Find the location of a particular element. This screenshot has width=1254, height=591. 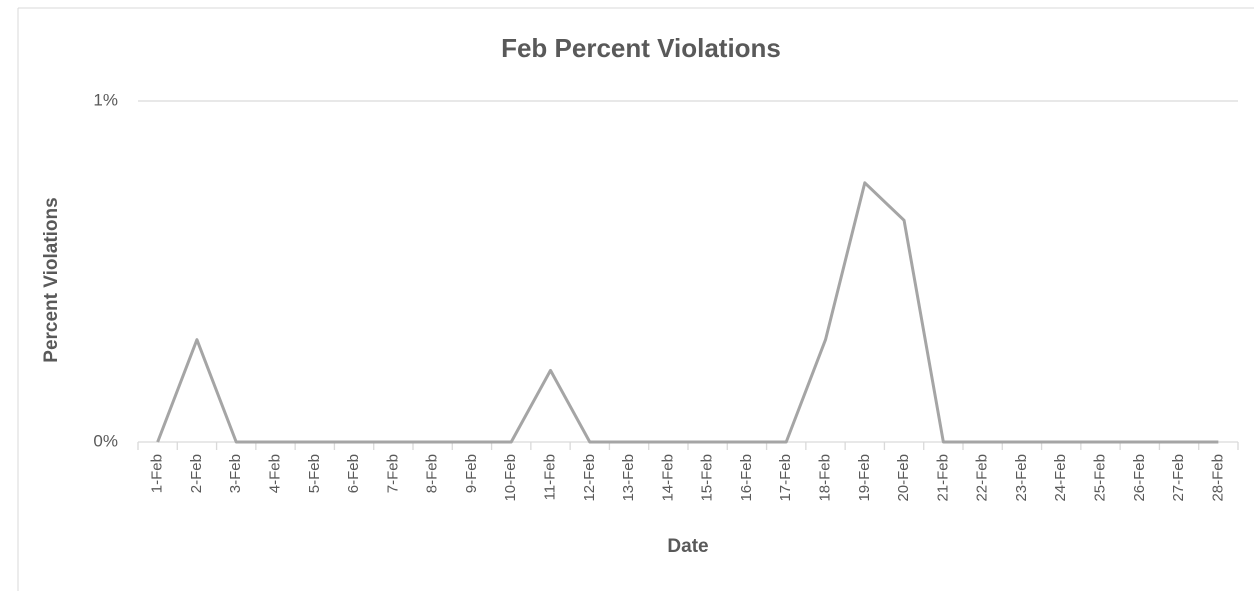

x-tick-label: 2-Feb is located at coordinates (196, 473).